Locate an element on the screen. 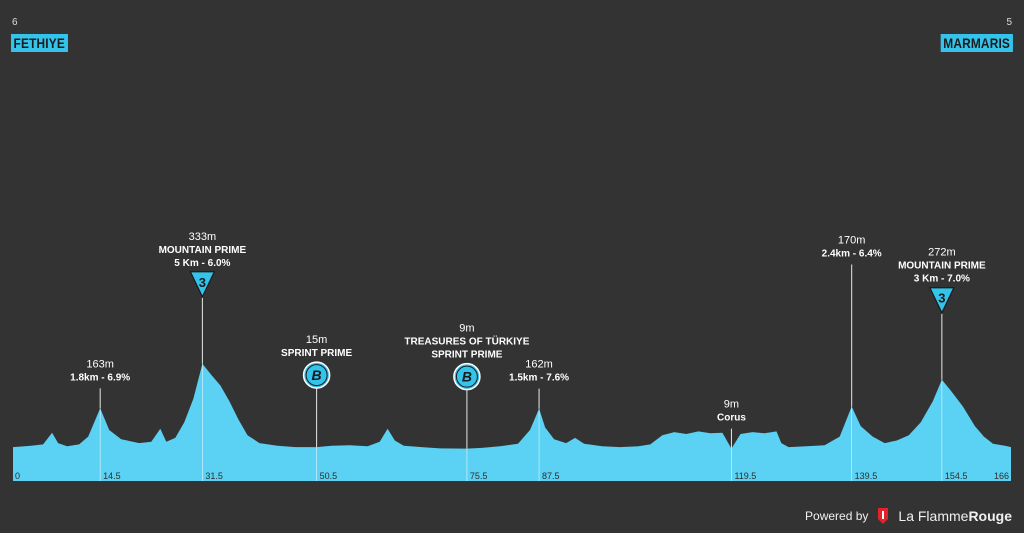 The height and width of the screenshot is (533, 1024). annotation-1-line-2: 5 Km - 6.0% is located at coordinates (202, 263).